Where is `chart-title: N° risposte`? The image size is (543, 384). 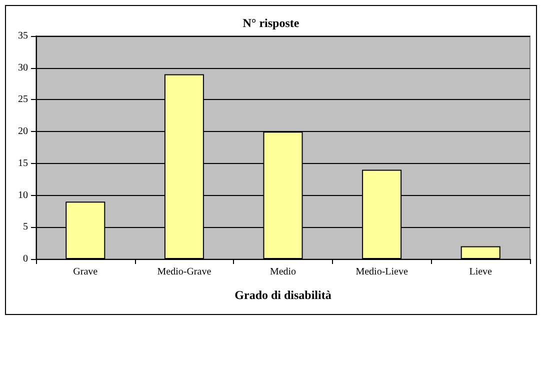
chart-title: N° risposte is located at coordinates (271, 23).